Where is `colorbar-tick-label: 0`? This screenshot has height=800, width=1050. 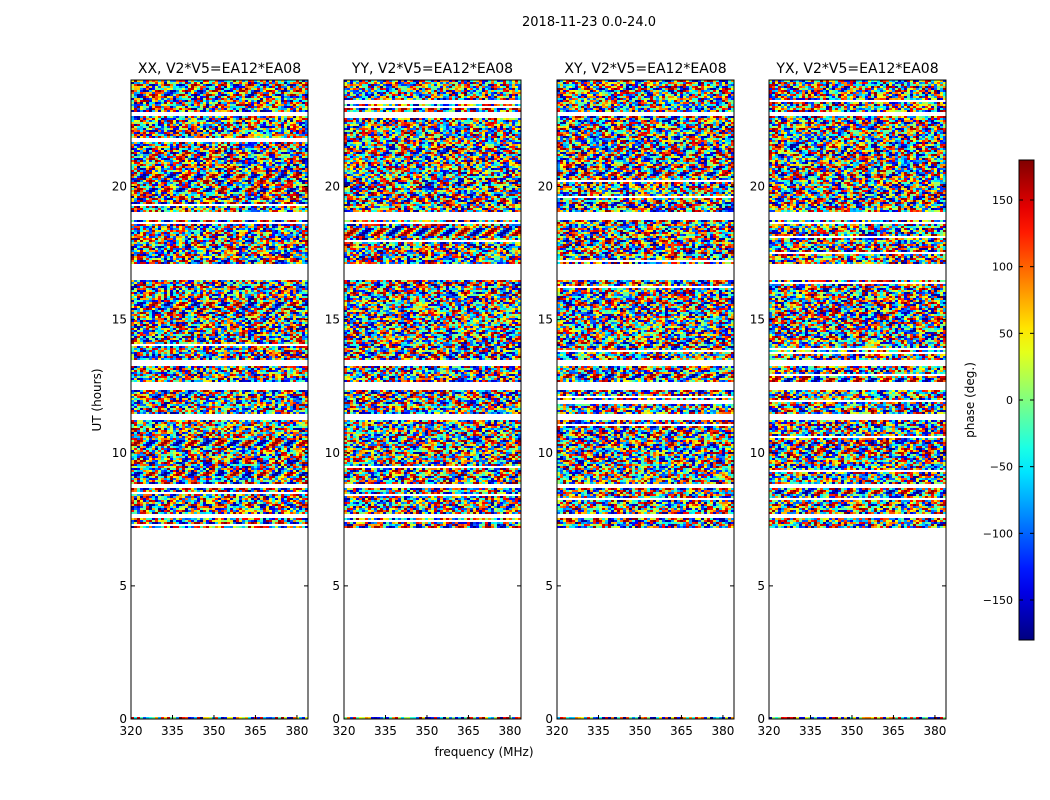 colorbar-tick-label: 0 is located at coordinates (1009, 400).